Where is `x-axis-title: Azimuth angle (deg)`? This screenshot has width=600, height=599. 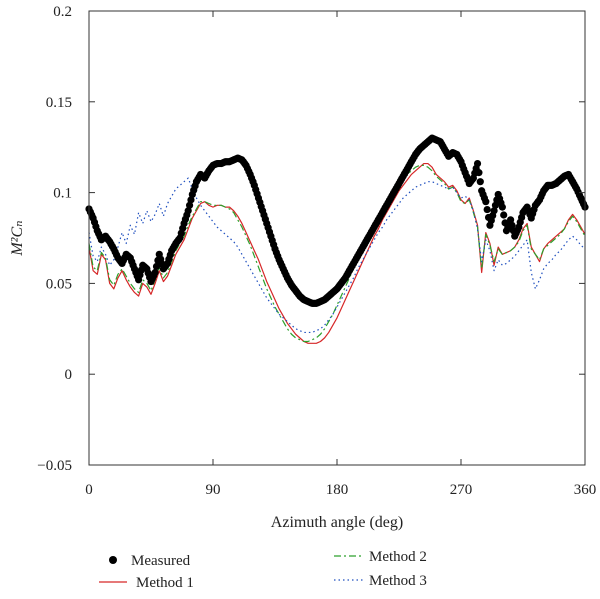
x-axis-title: Azimuth angle (deg) is located at coordinates (337, 522).